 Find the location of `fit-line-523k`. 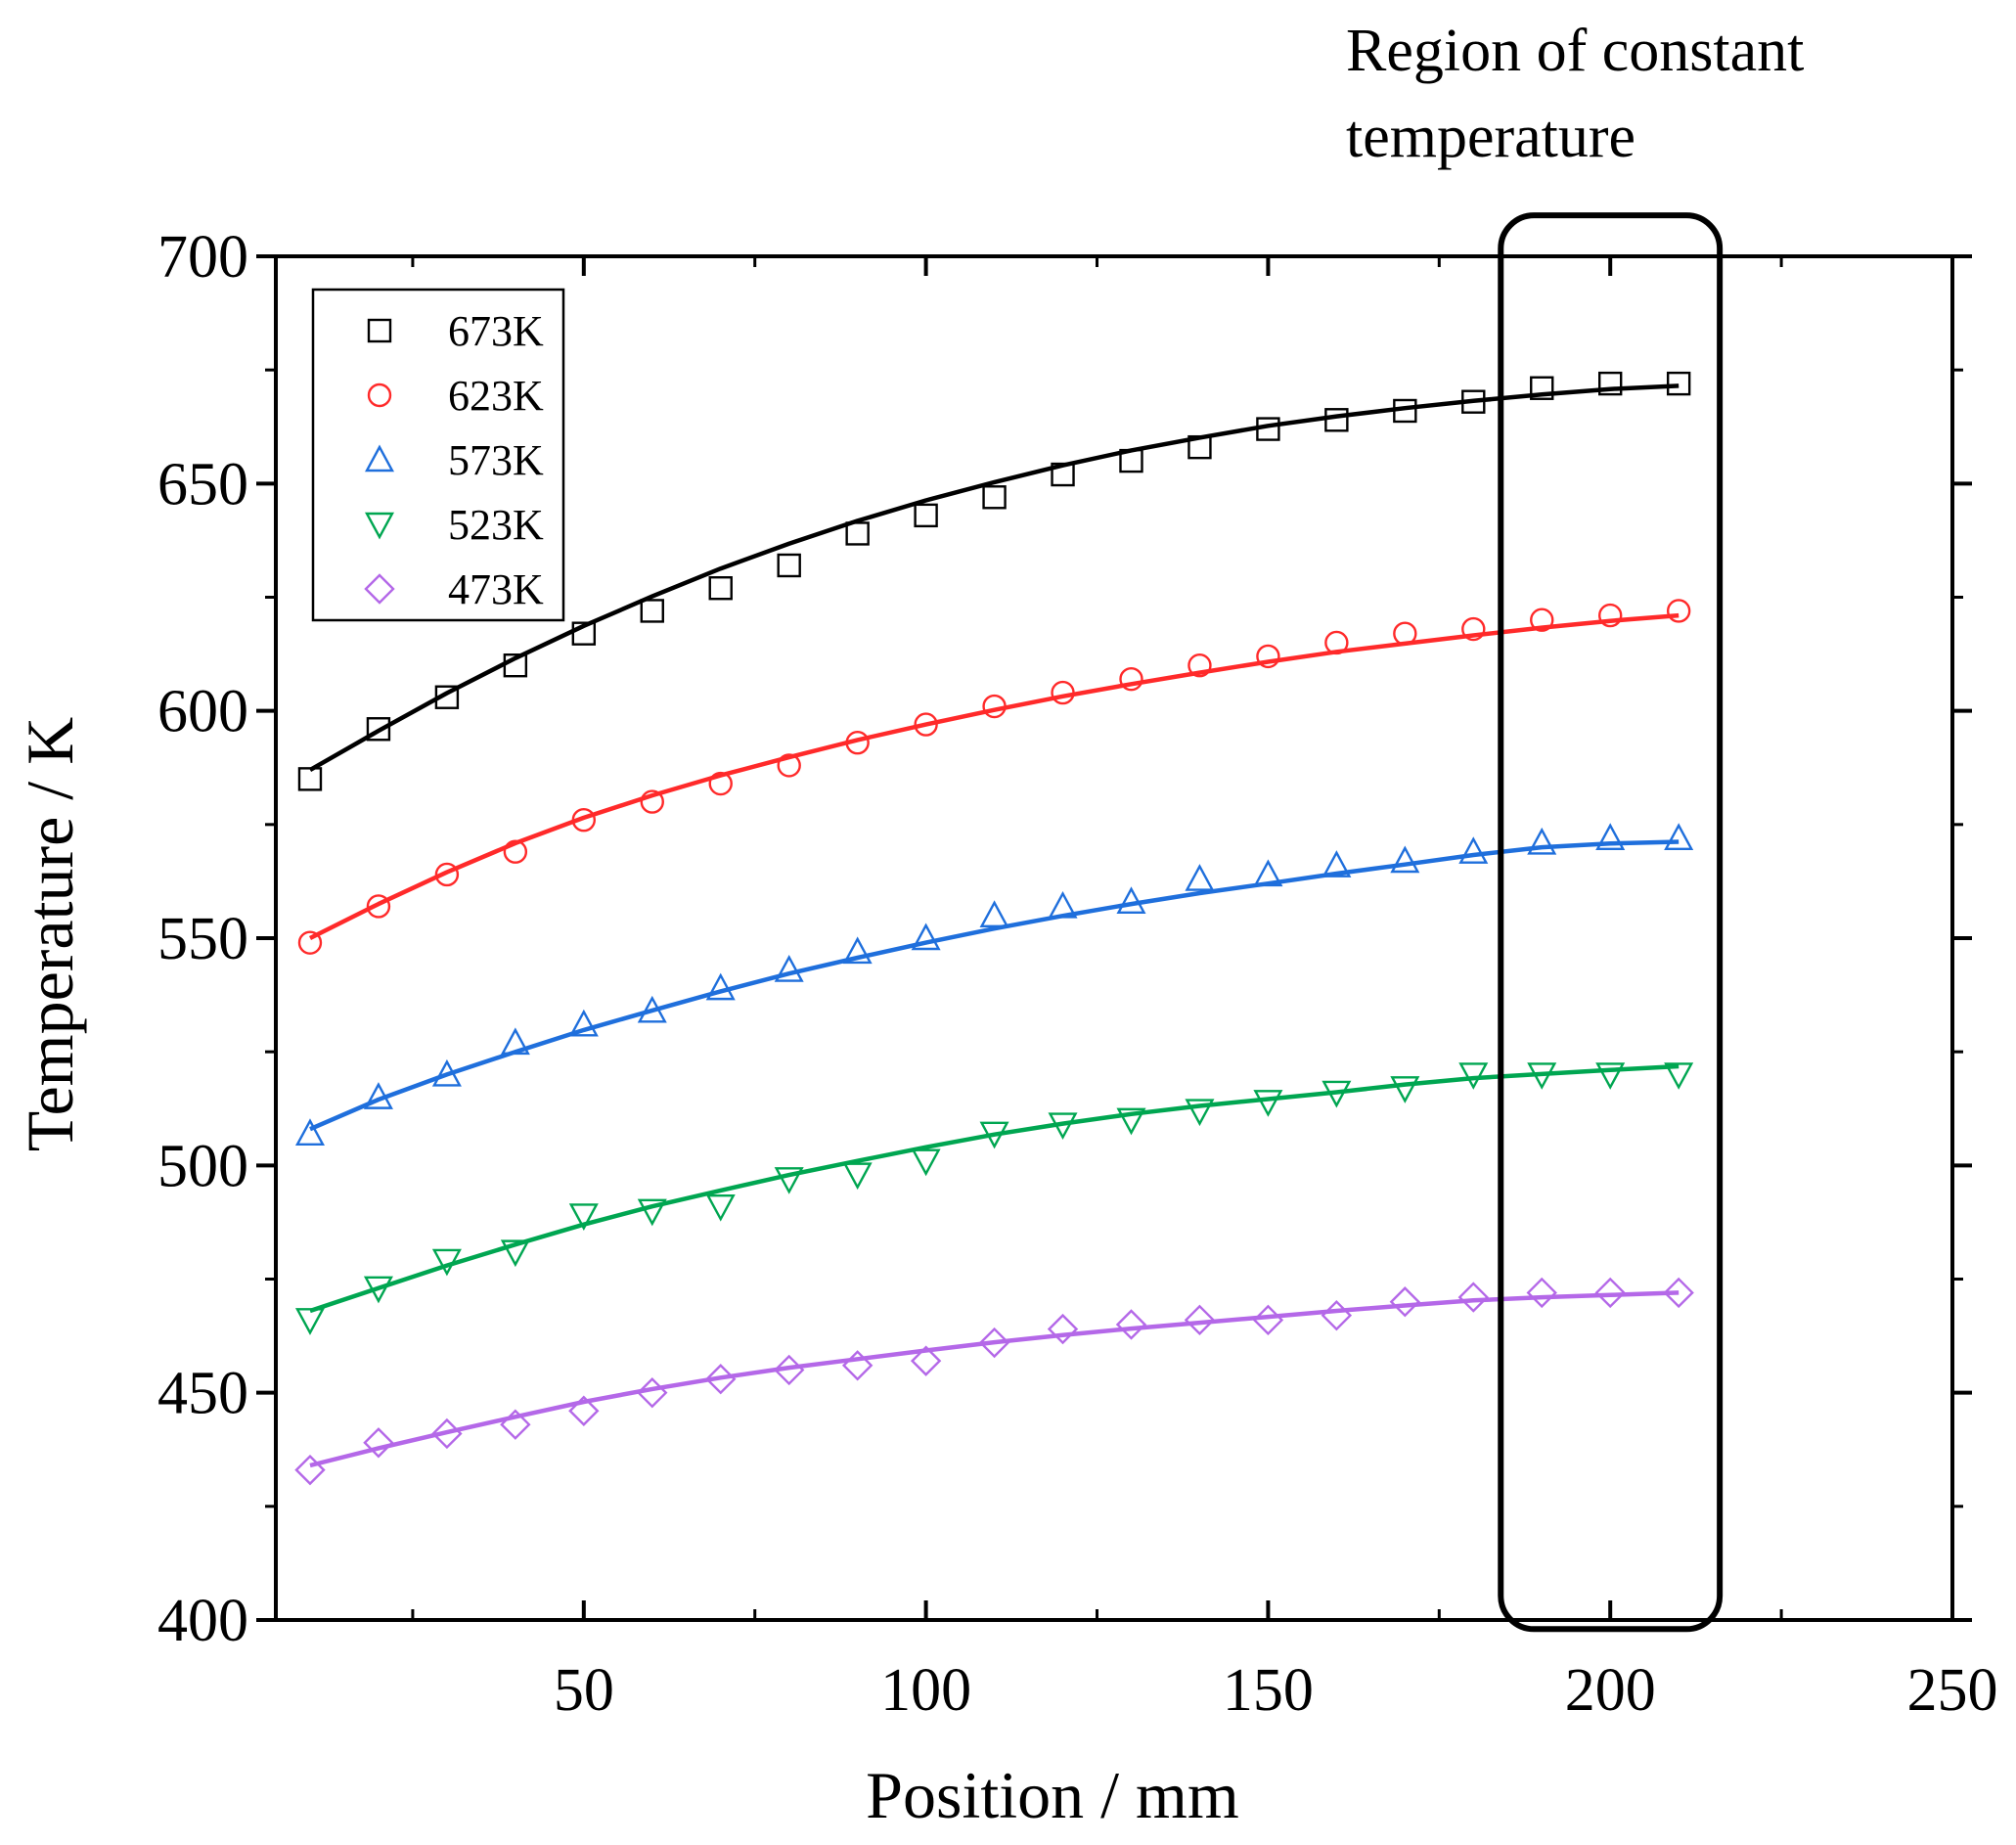

fit-line-523k is located at coordinates (994, 1188).